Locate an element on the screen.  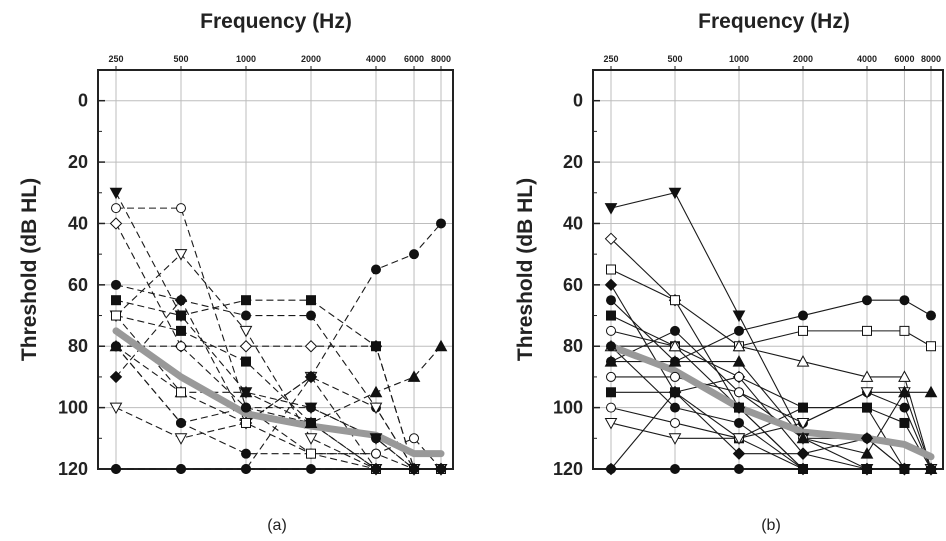
x-tick-label: 250 is located at coordinates (610, 59).